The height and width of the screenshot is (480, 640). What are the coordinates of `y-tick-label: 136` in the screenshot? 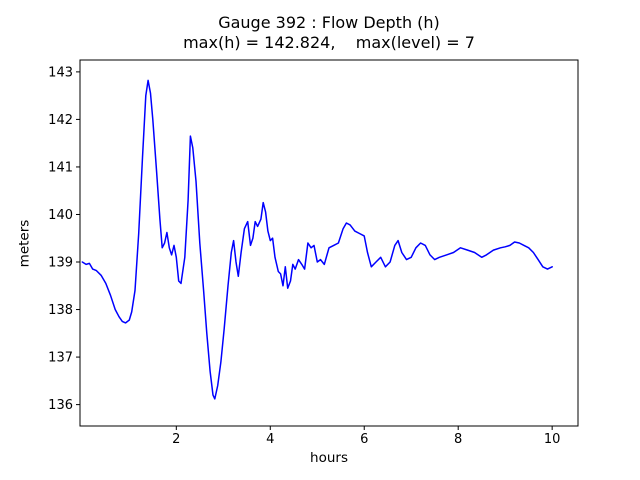 It's located at (60, 405).